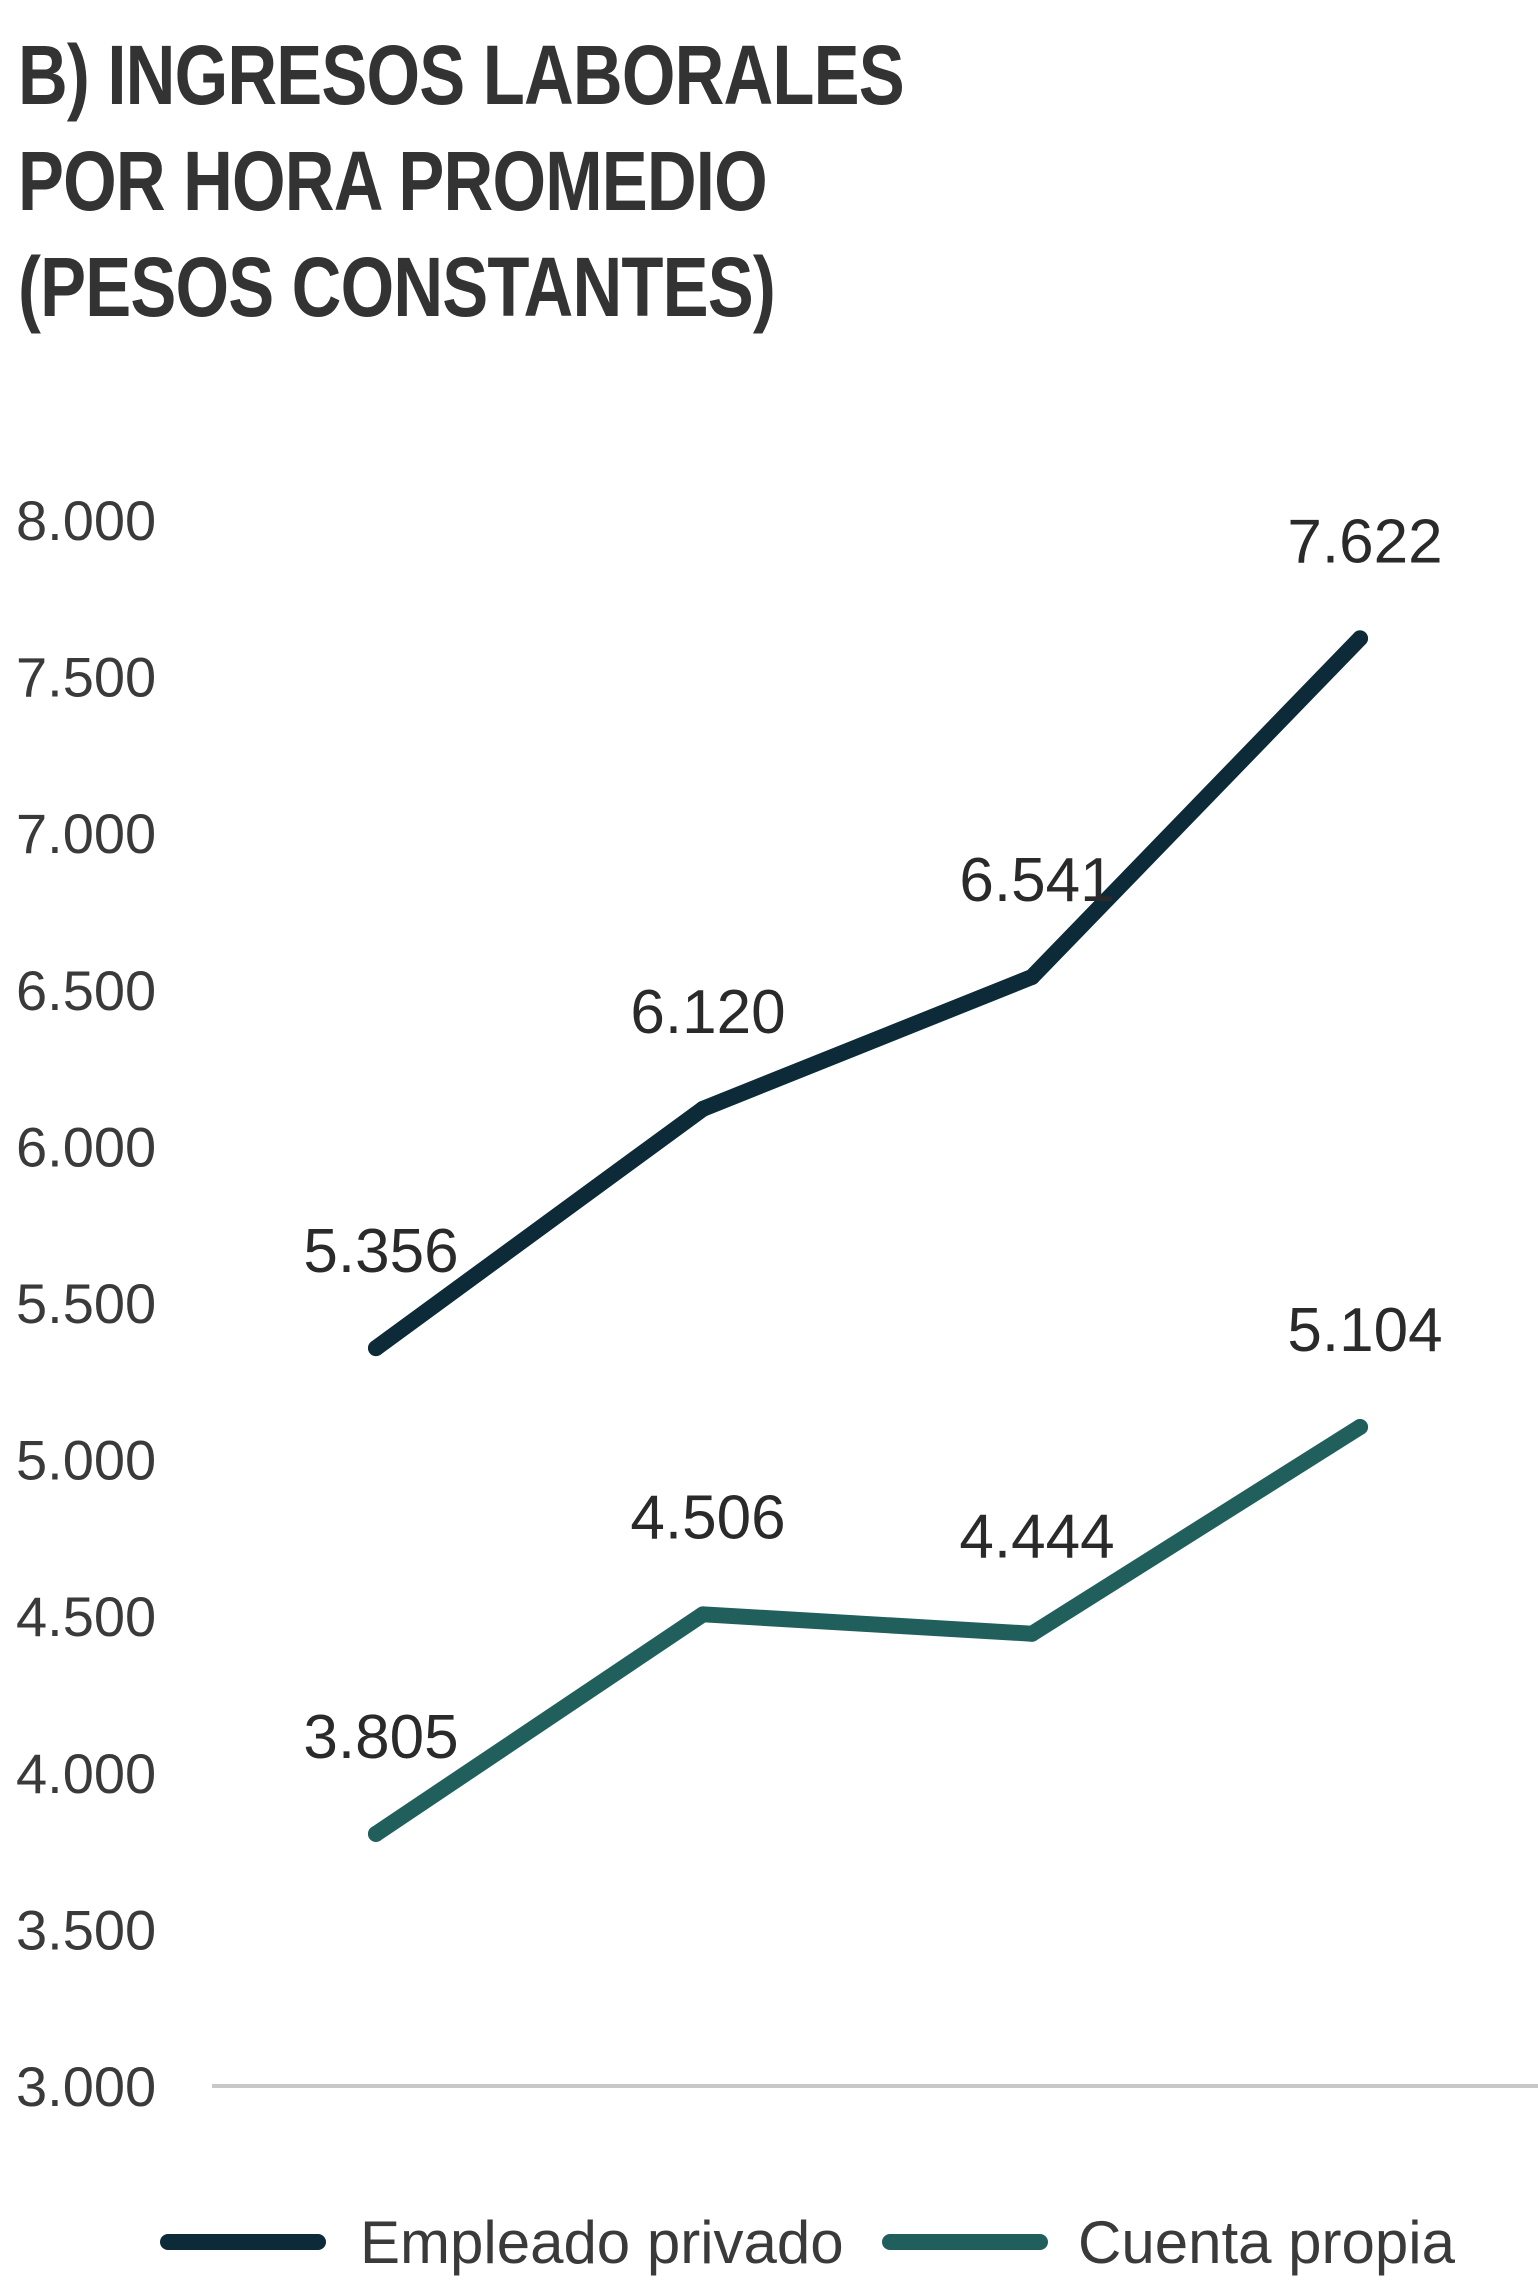 This screenshot has width=1538, height=2291. I want to click on chart-title-line-1: B) INGRESOS LABORALES, so click(461, 75).